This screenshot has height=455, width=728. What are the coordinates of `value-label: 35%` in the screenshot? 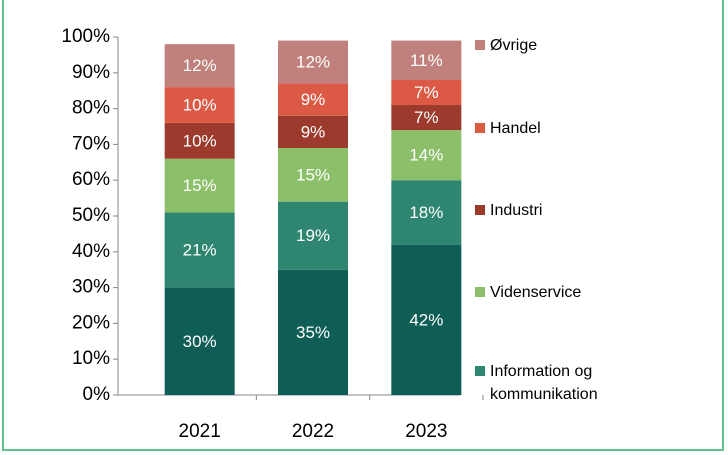 It's located at (313, 332).